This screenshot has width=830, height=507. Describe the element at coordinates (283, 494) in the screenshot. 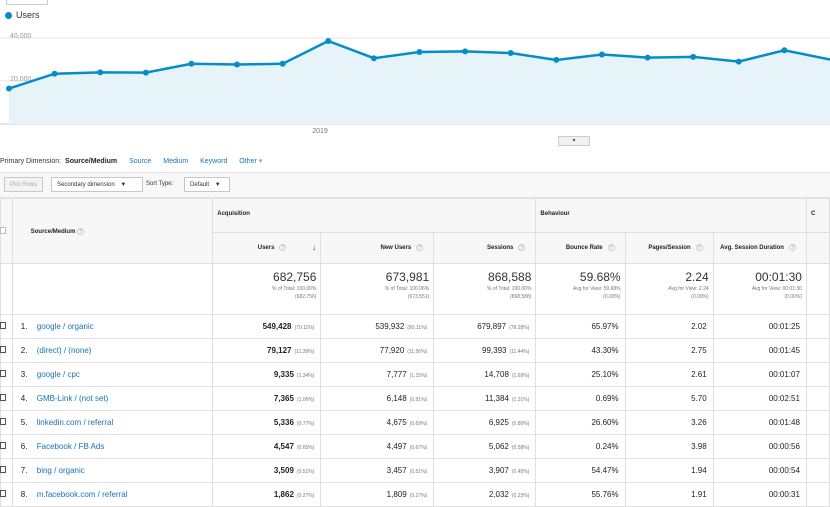

I see `users-value: 1,862` at that location.